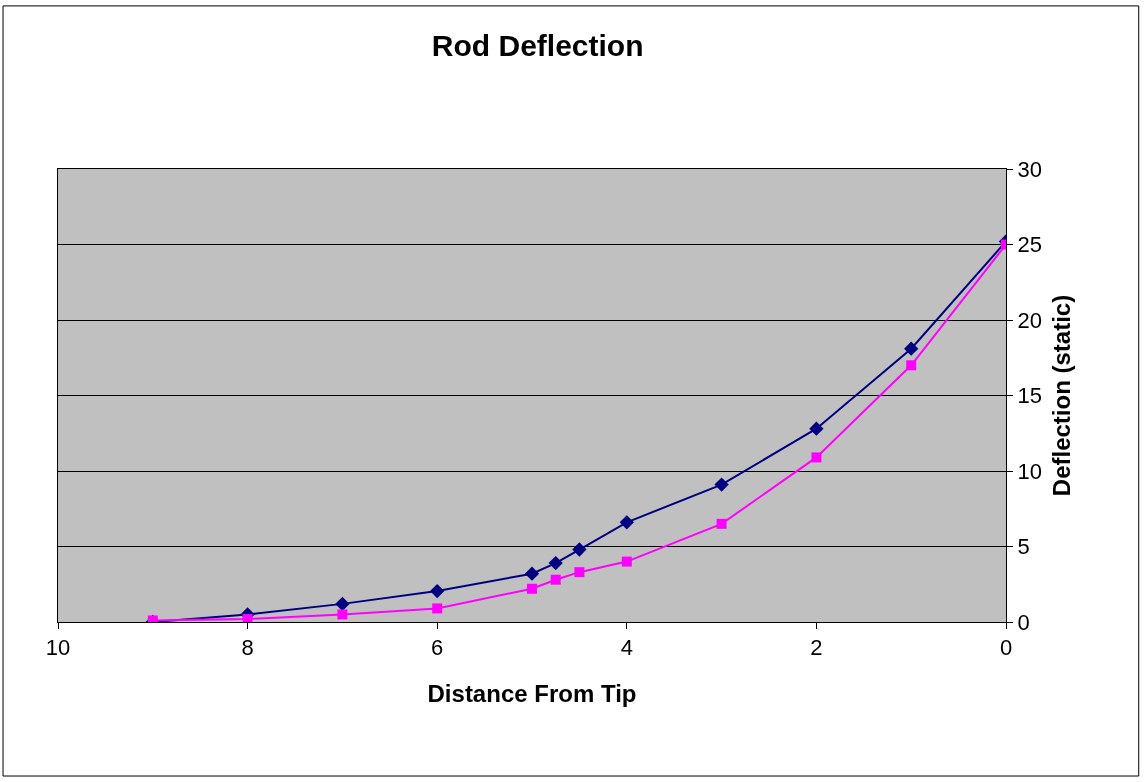 Image resolution: width=1144 pixels, height=782 pixels. What do you see at coordinates (1029, 320) in the screenshot?
I see `y-tick-label: 20` at bounding box center [1029, 320].